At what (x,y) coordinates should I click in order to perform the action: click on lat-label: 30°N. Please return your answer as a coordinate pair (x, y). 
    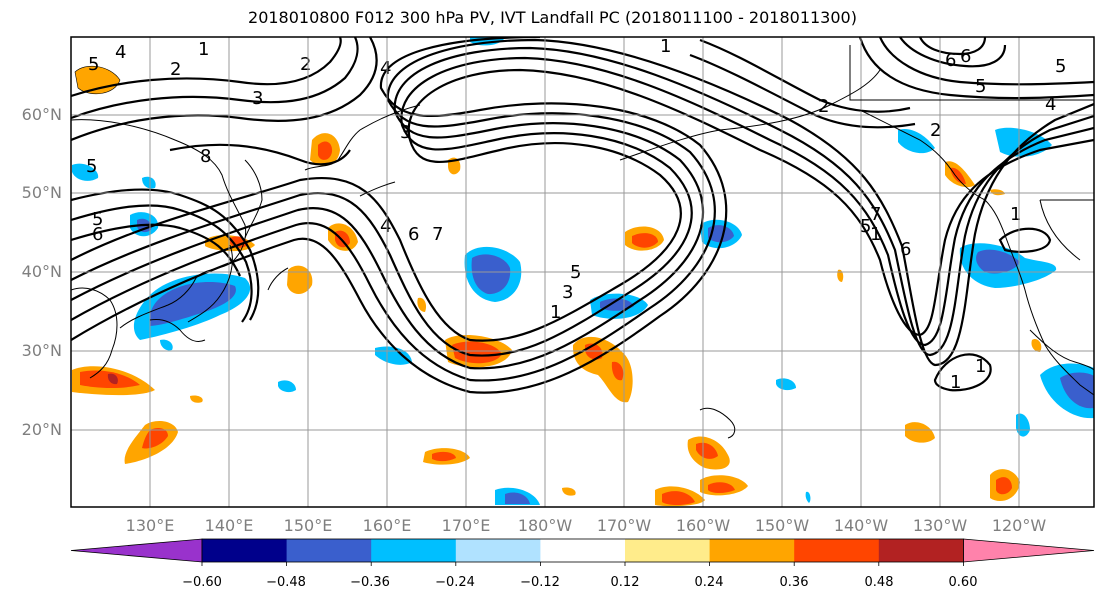
    Looking at the image, I should click on (41, 350).